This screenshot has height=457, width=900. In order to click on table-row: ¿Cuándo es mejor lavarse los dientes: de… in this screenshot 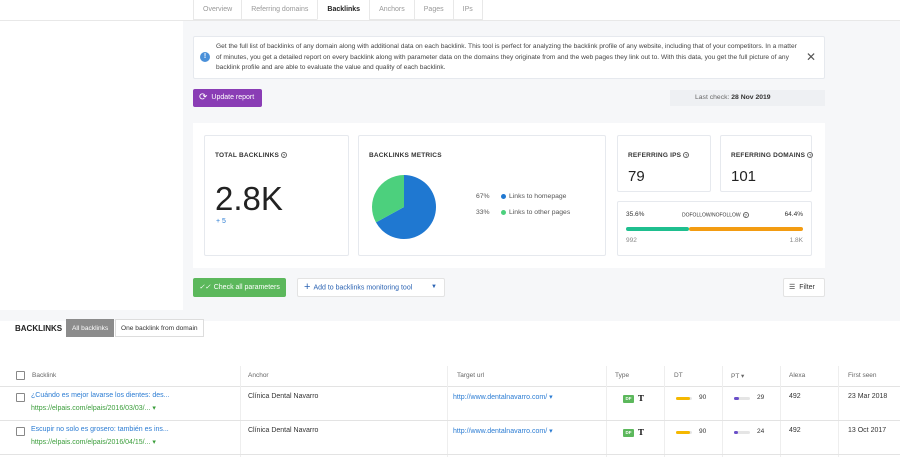, I will do `click(450, 404)`.